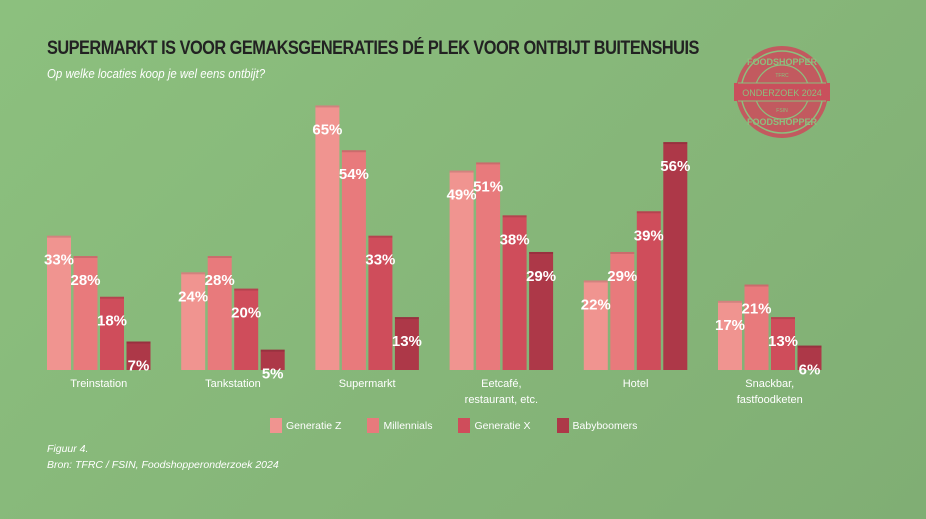 This screenshot has height=519, width=926. What do you see at coordinates (246, 313) in the screenshot?
I see `data-label: 20%` at bounding box center [246, 313].